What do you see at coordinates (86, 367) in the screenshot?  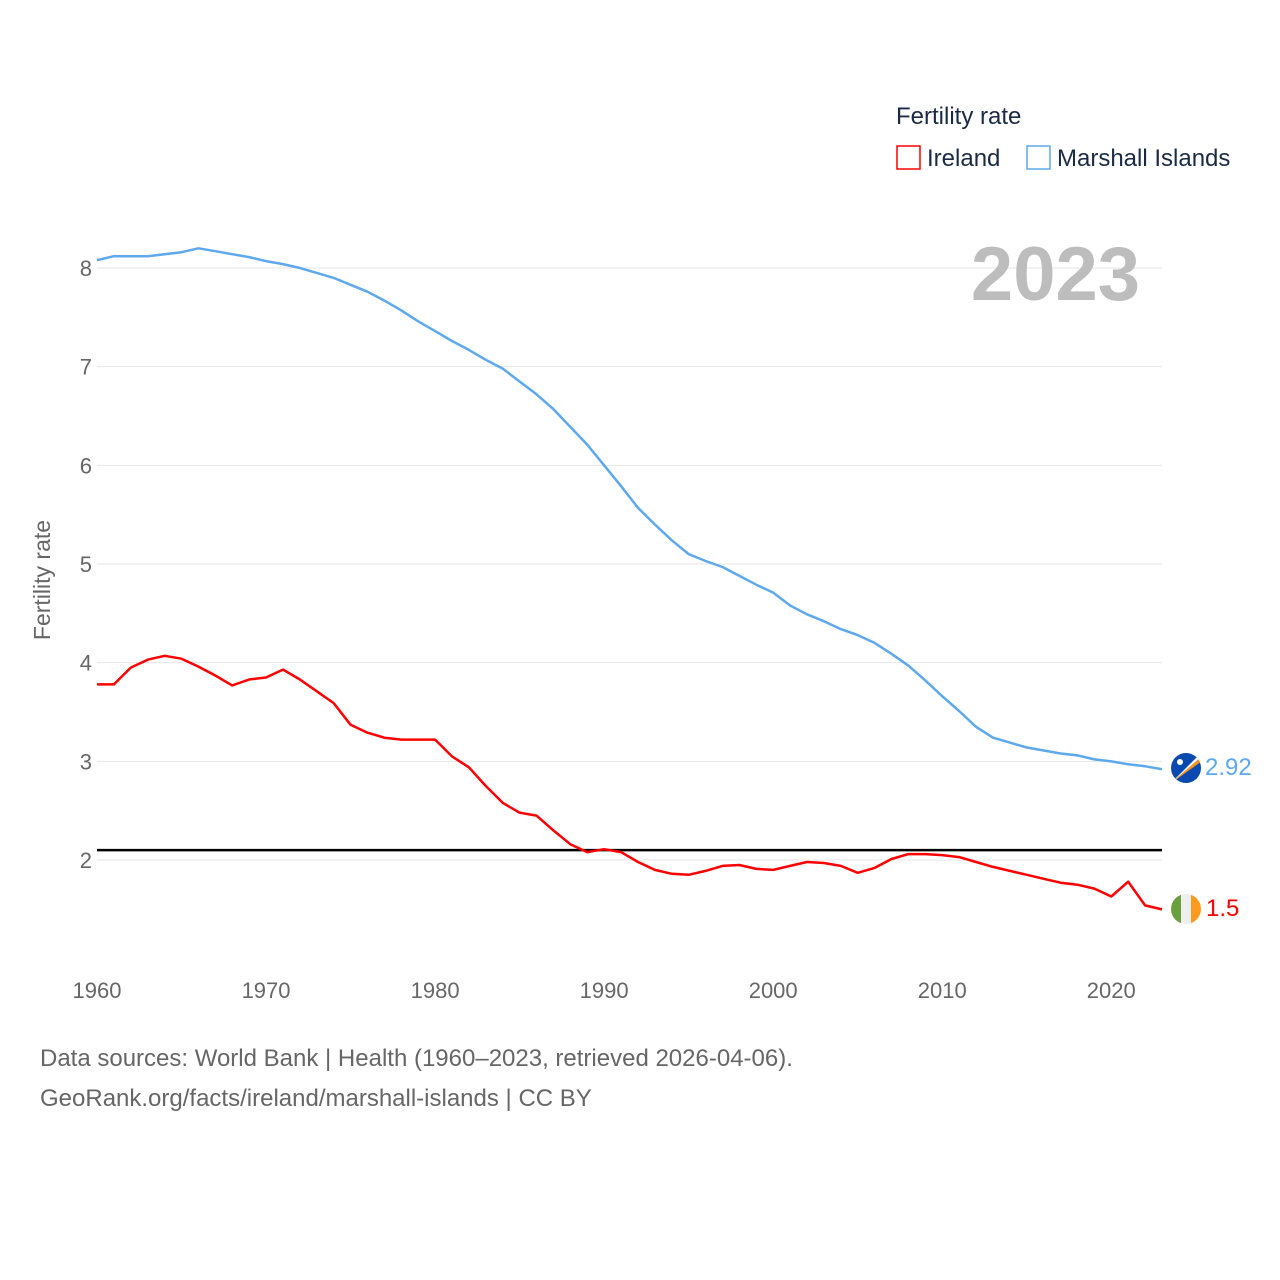 I see `y-tick-label: 7` at bounding box center [86, 367].